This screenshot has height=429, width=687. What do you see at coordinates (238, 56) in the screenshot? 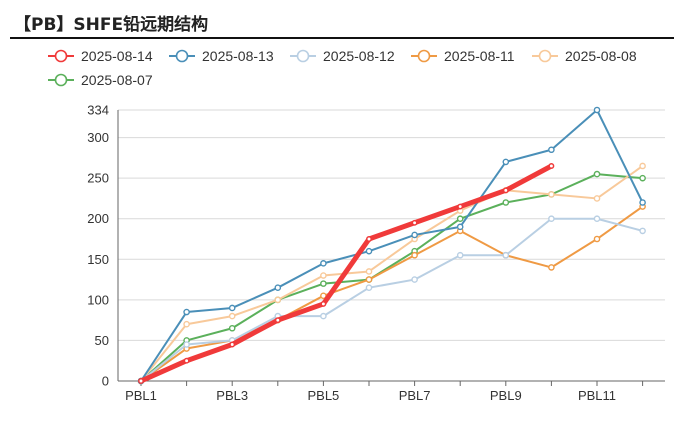
I see `legend-label: 2025-08-13` at bounding box center [238, 56].